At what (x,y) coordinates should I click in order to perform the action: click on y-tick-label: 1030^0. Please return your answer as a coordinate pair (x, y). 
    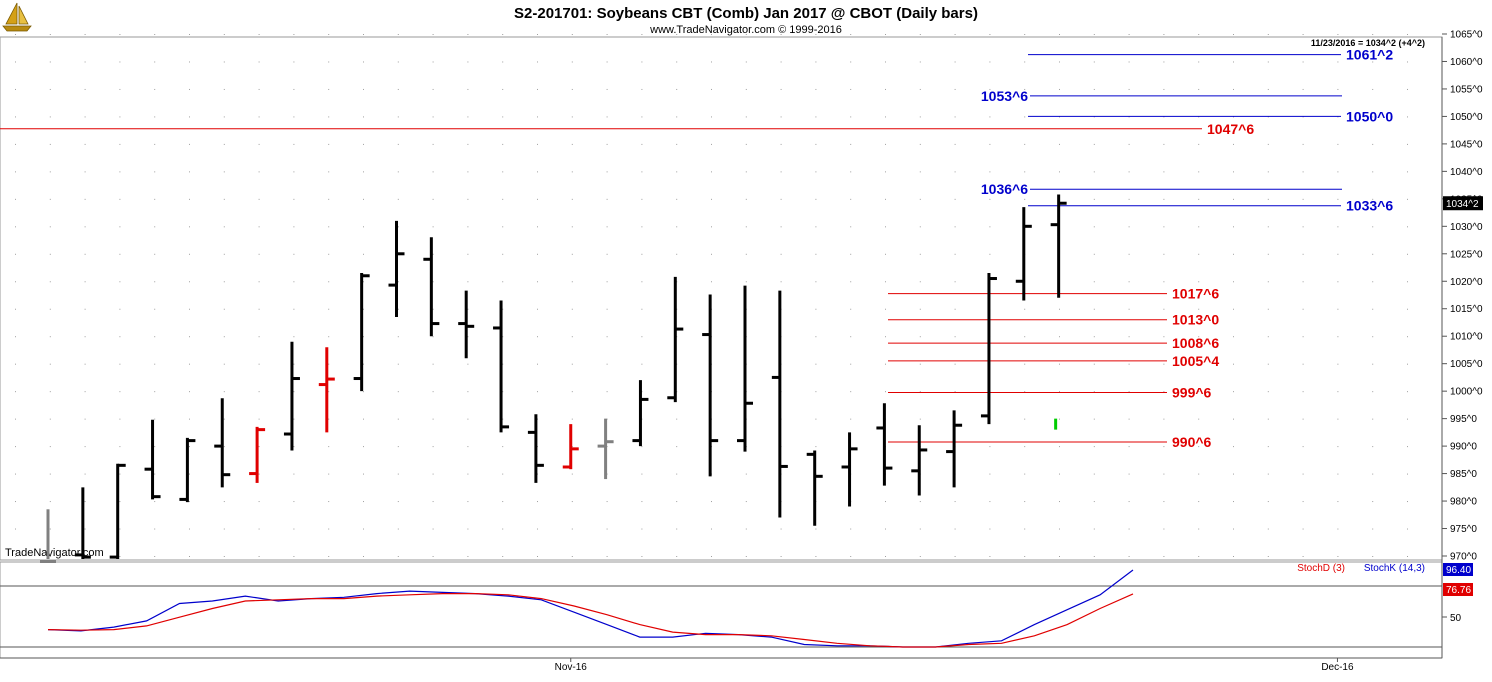
    Looking at the image, I should click on (1466, 227).